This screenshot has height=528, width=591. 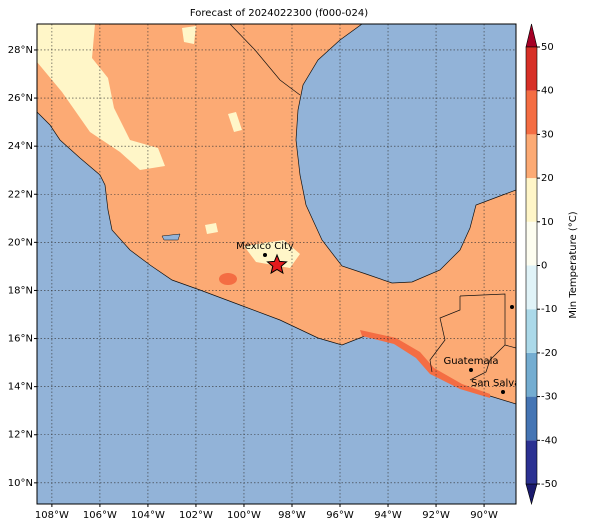 What do you see at coordinates (20, 50) in the screenshot?
I see `y-tick-label: 28°N` at bounding box center [20, 50].